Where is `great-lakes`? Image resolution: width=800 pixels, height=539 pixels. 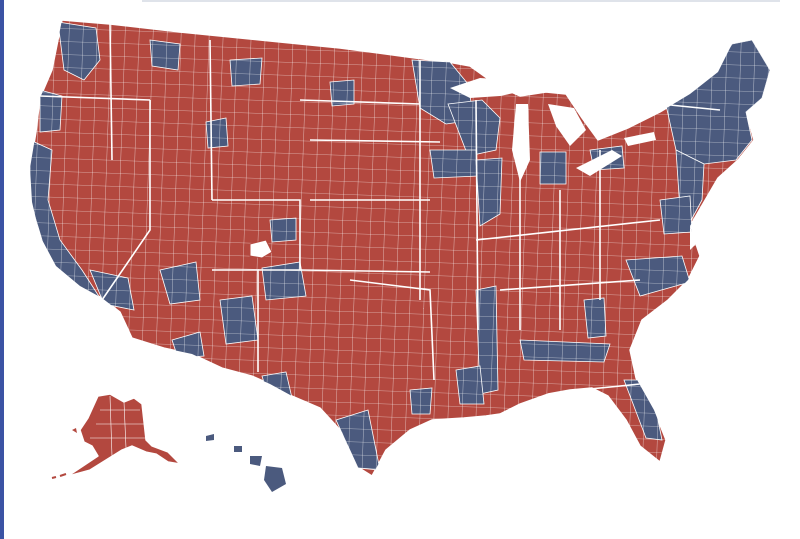 great-lakes is located at coordinates (553, 130).